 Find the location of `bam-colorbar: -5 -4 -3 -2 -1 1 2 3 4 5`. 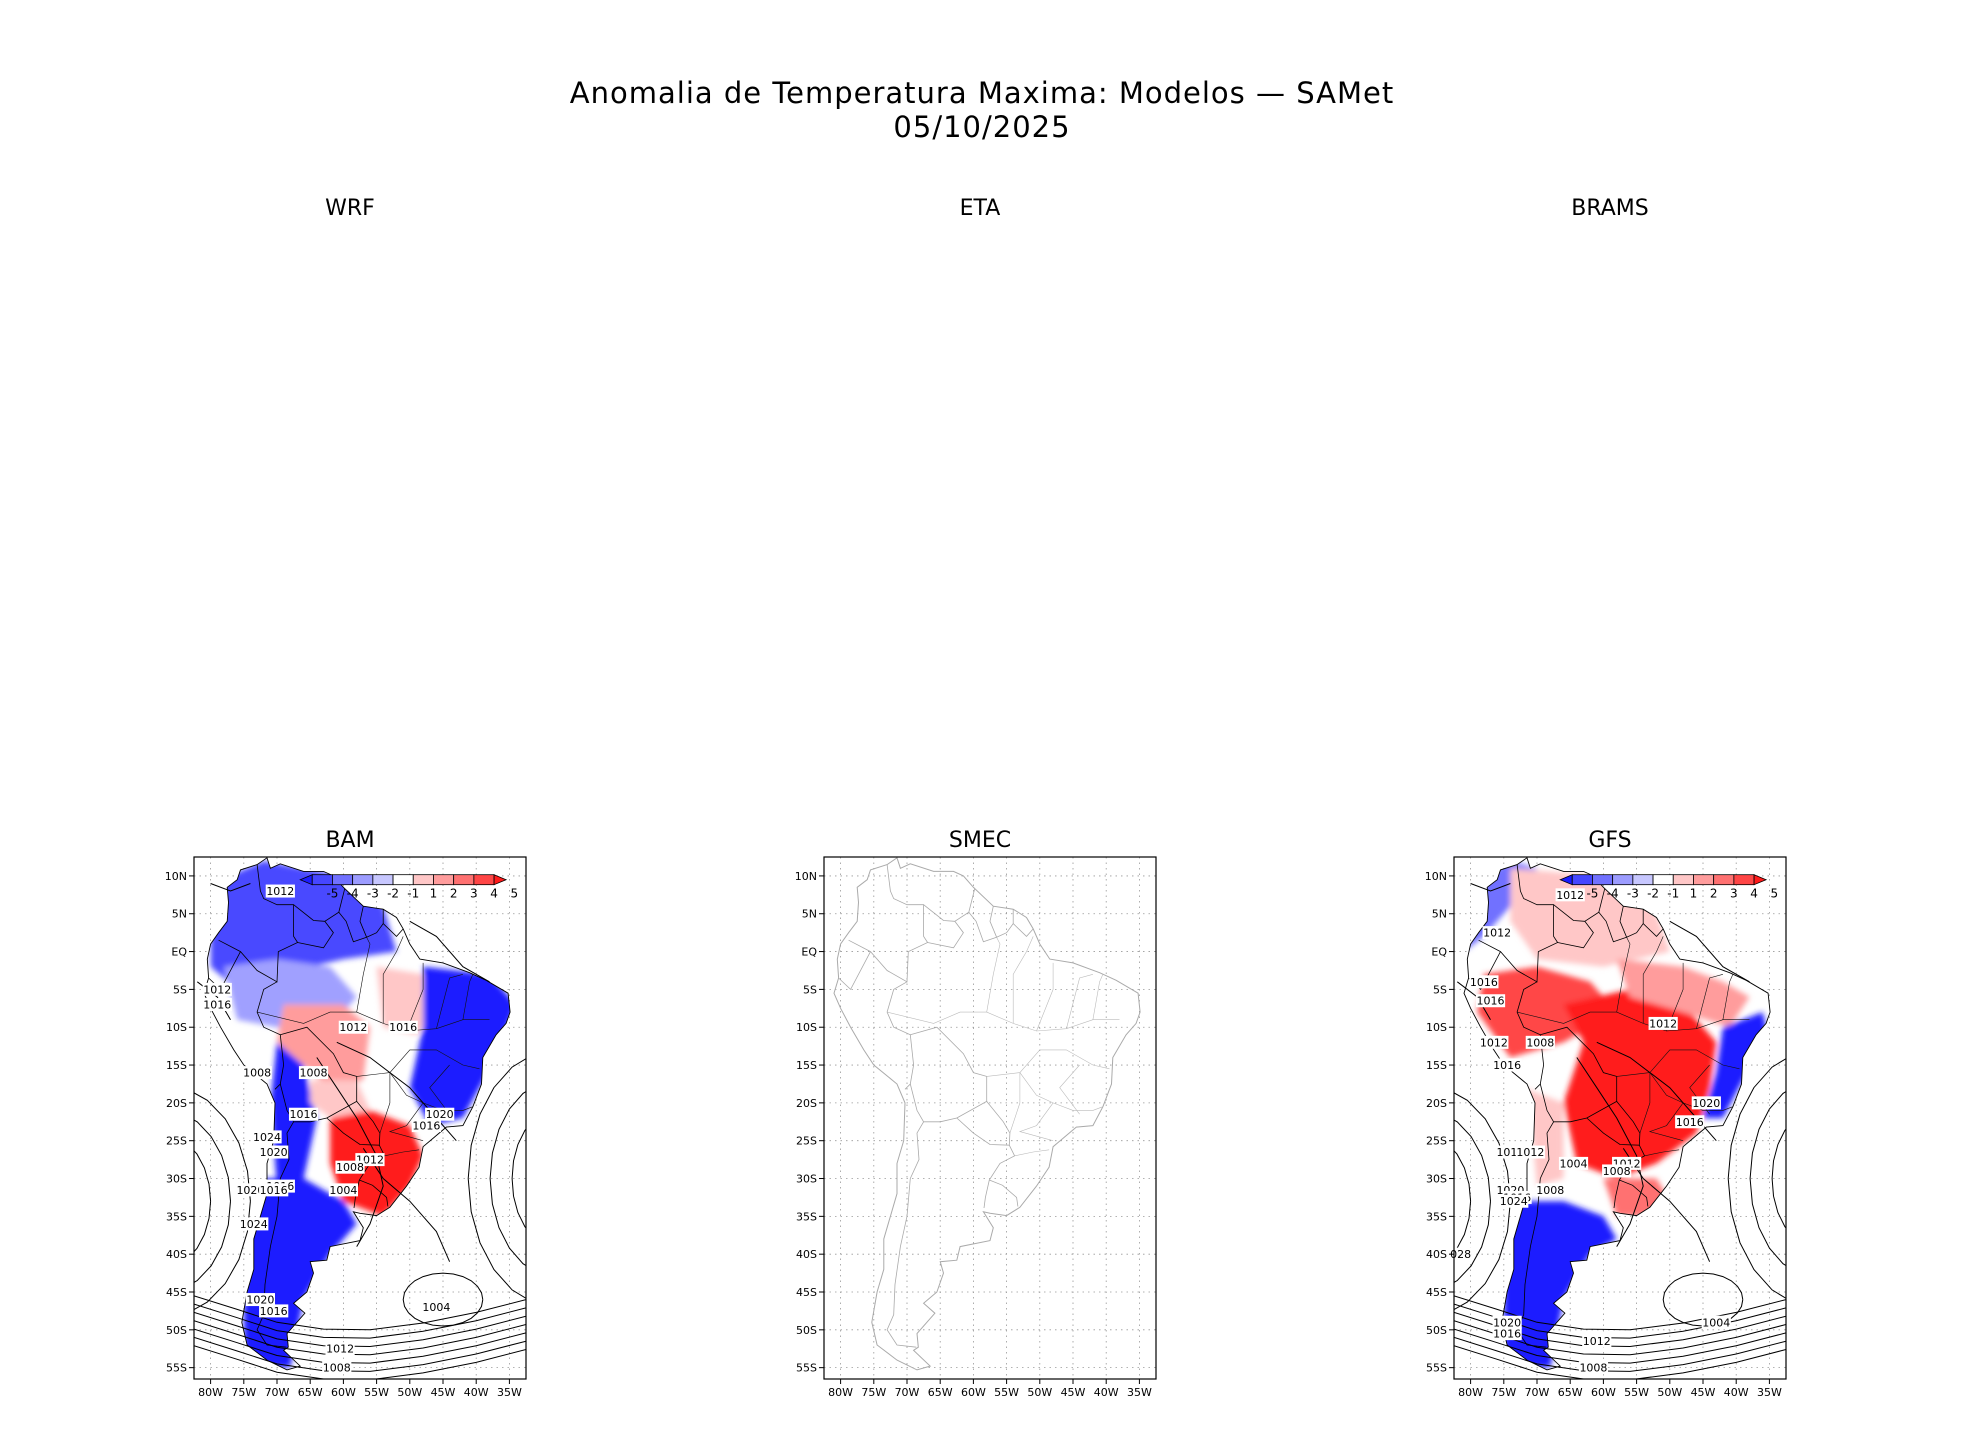

bam-colorbar: -5 -4 -3 -2 -1 1 2 3 4 5 is located at coordinates (408, 887).